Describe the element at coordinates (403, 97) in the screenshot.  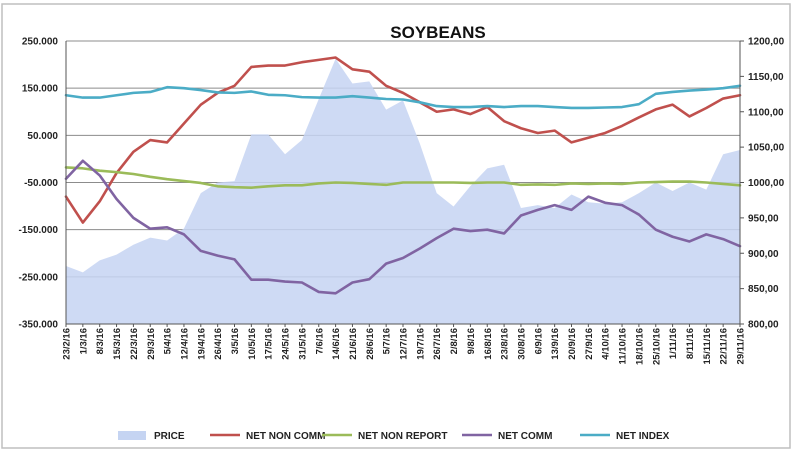
I see `net-index-line` at that location.